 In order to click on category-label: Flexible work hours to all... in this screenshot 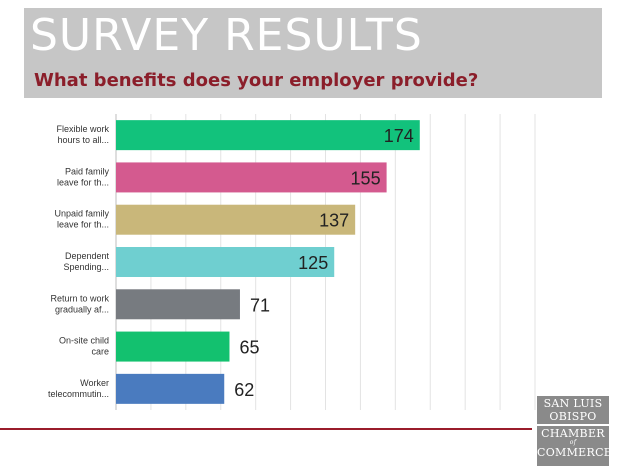, I will do `click(82, 134)`.